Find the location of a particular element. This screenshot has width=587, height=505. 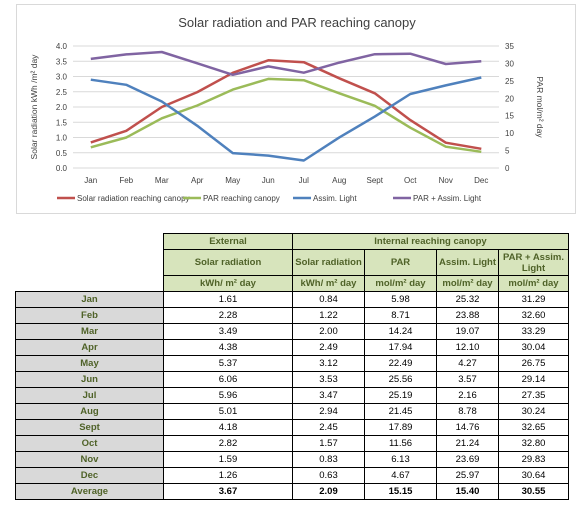

table-cell: 23.88 is located at coordinates (467, 315).